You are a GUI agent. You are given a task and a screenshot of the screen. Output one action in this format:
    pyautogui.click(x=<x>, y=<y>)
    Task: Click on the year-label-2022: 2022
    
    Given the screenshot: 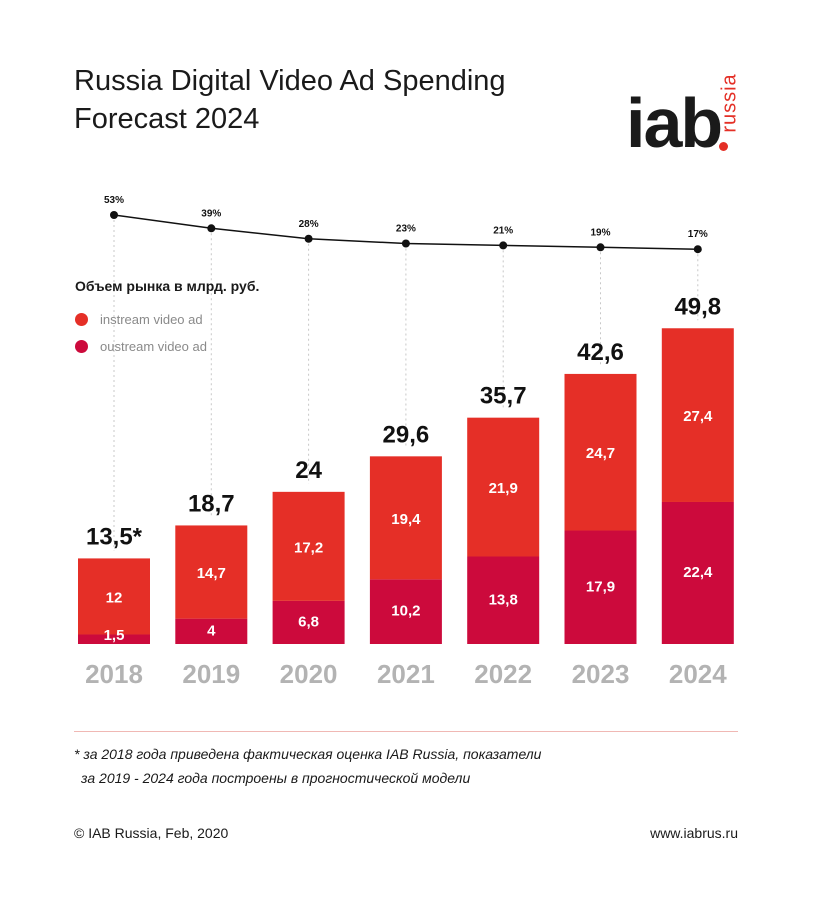 What is the action you would take?
    pyautogui.click(x=503, y=674)
    